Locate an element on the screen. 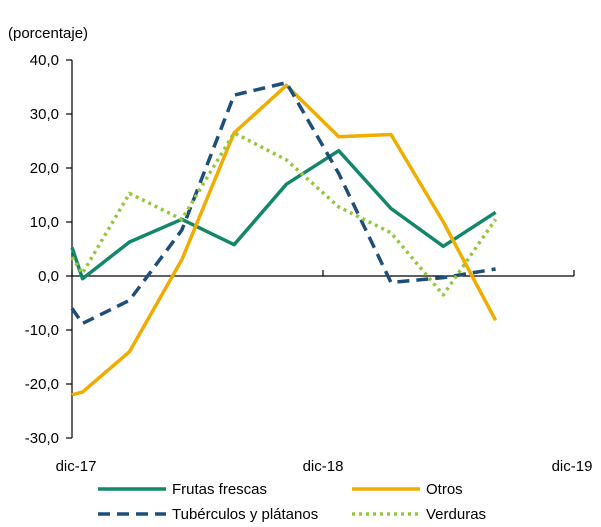 The image size is (601, 527). y-tick-label: 40,0 is located at coordinates (44, 60).